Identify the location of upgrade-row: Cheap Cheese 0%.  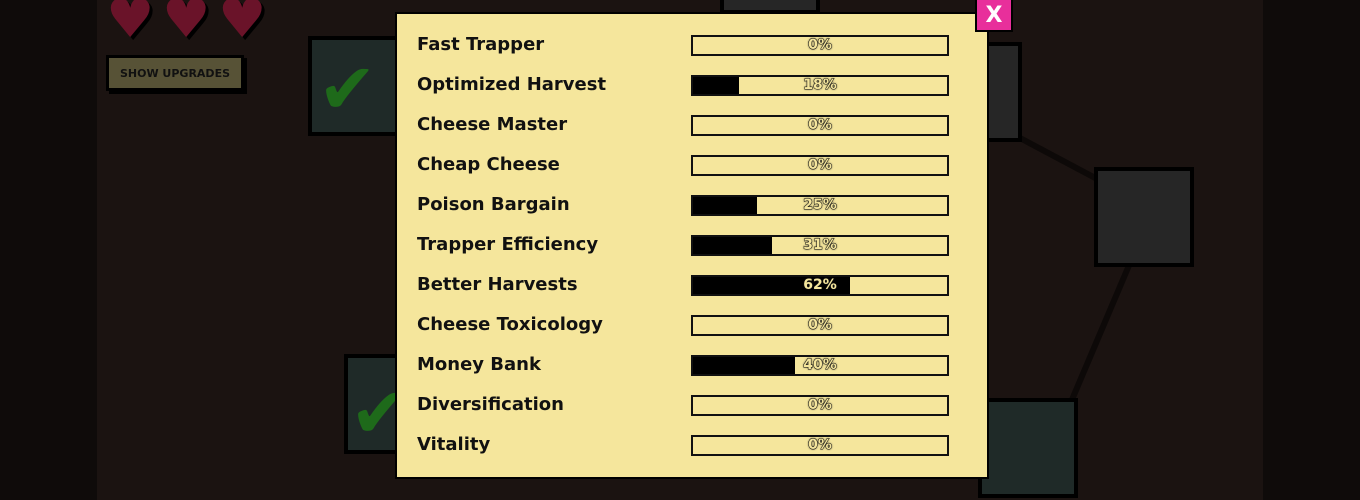
(687, 165).